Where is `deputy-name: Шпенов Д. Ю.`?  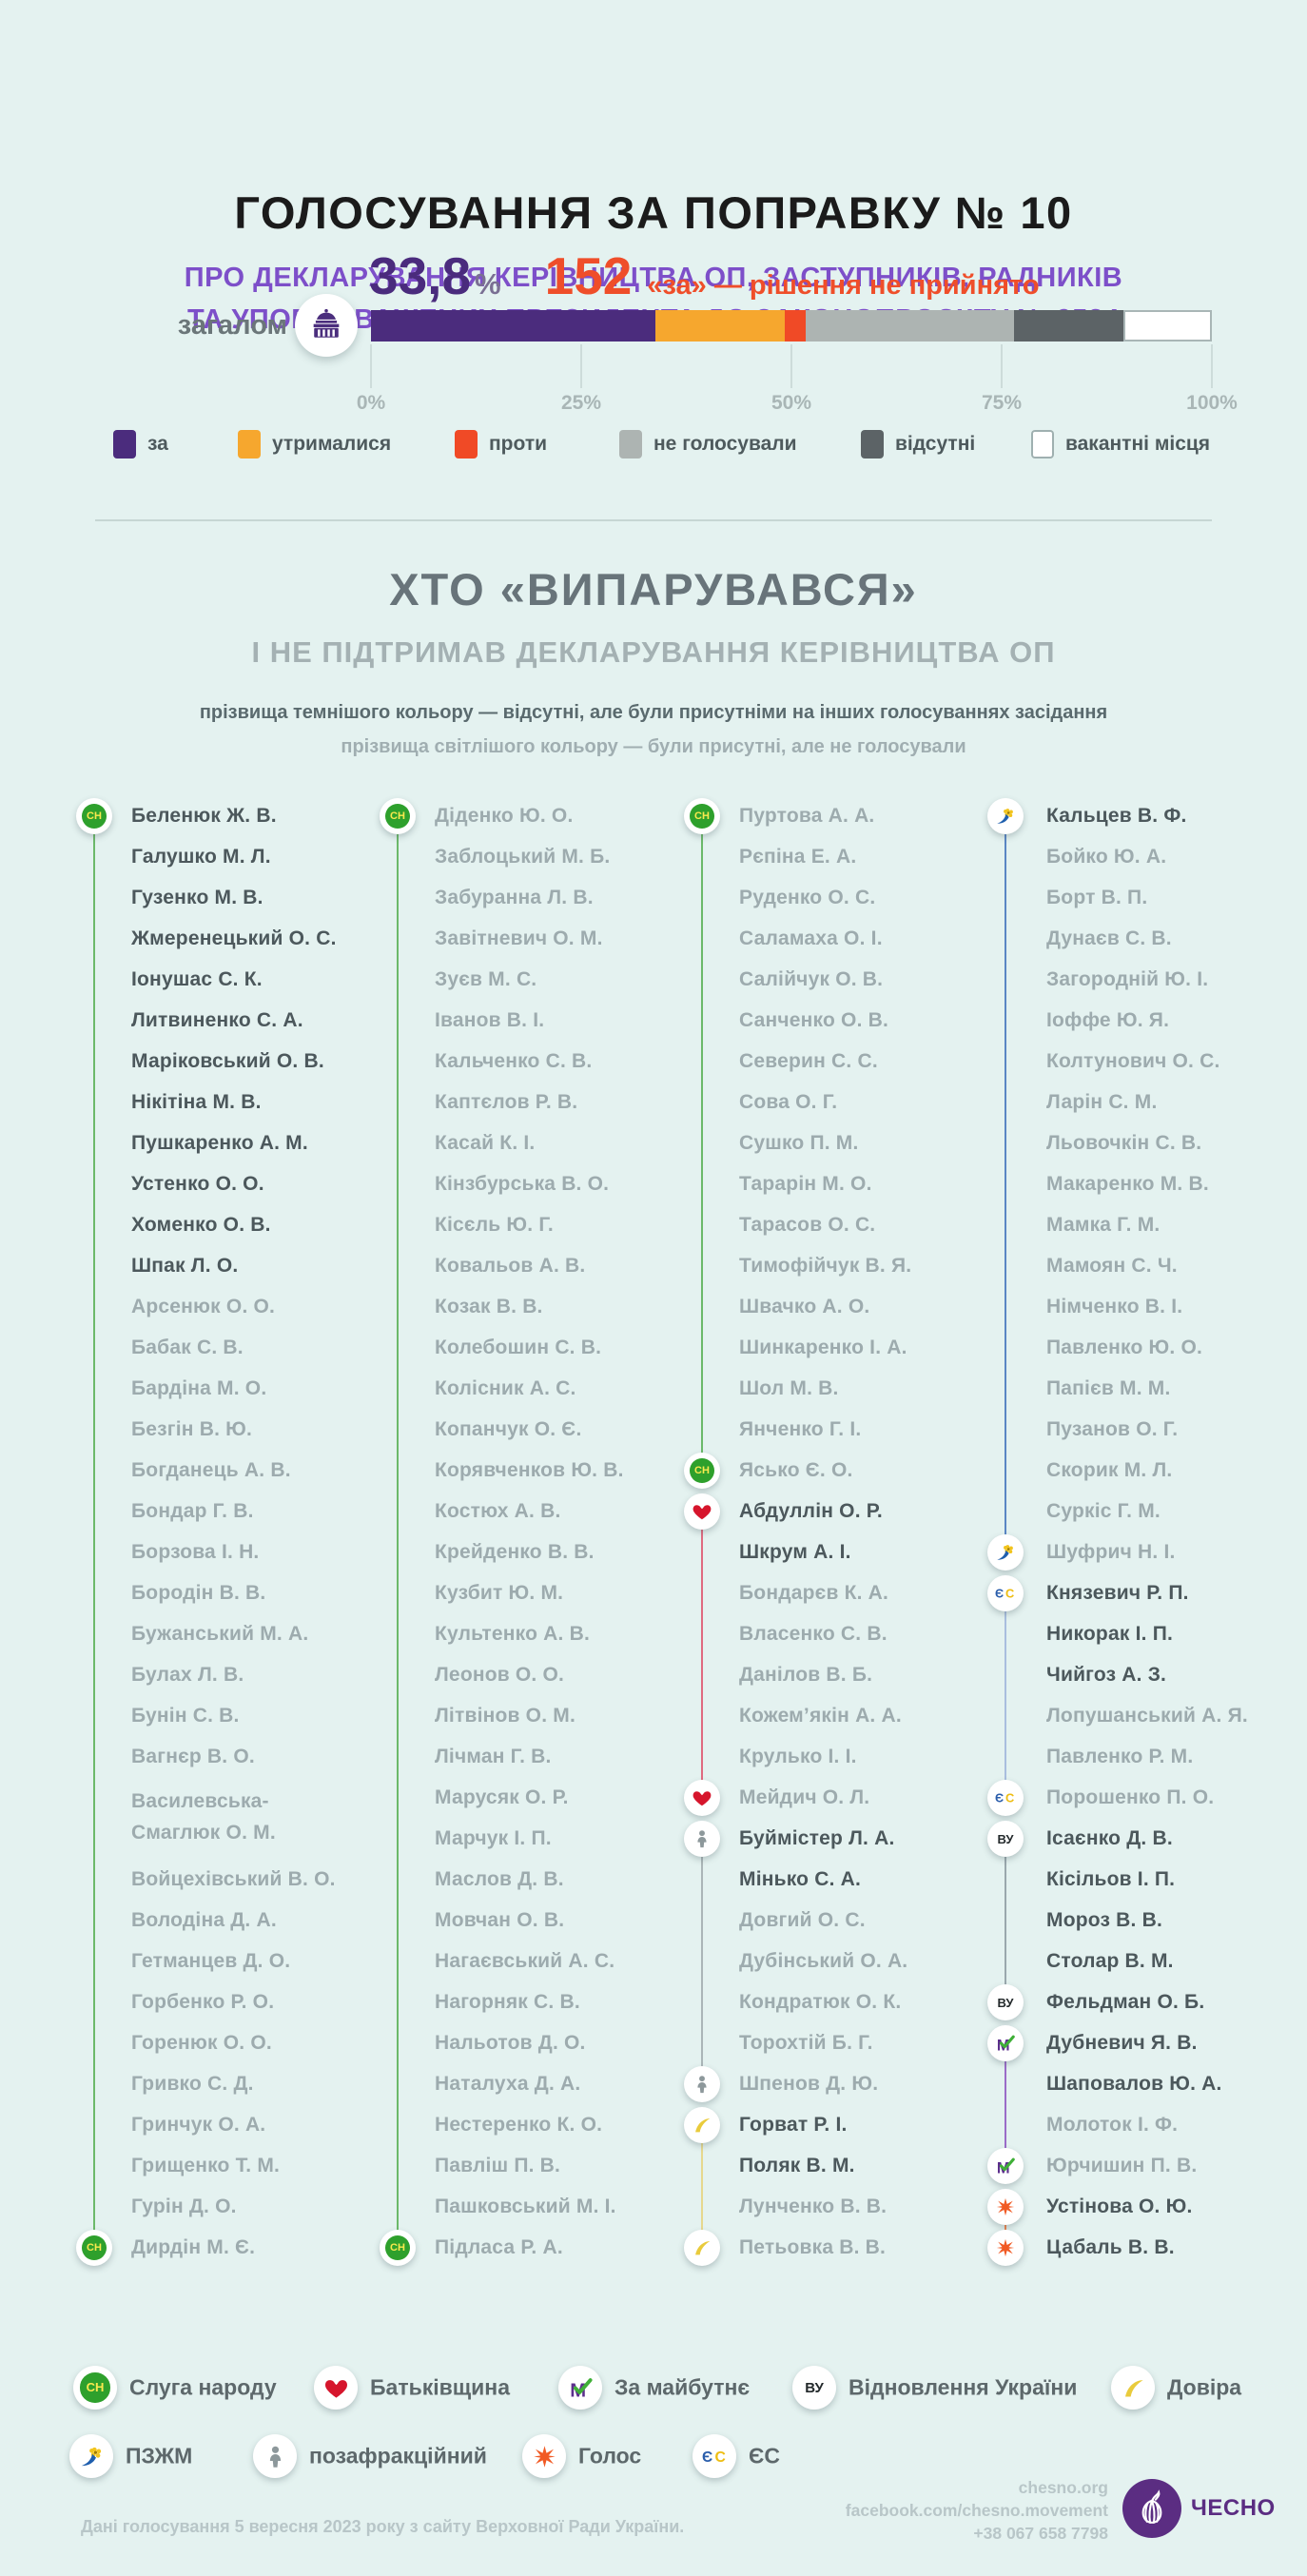 deputy-name: Шпенов Д. Ю. is located at coordinates (809, 2084).